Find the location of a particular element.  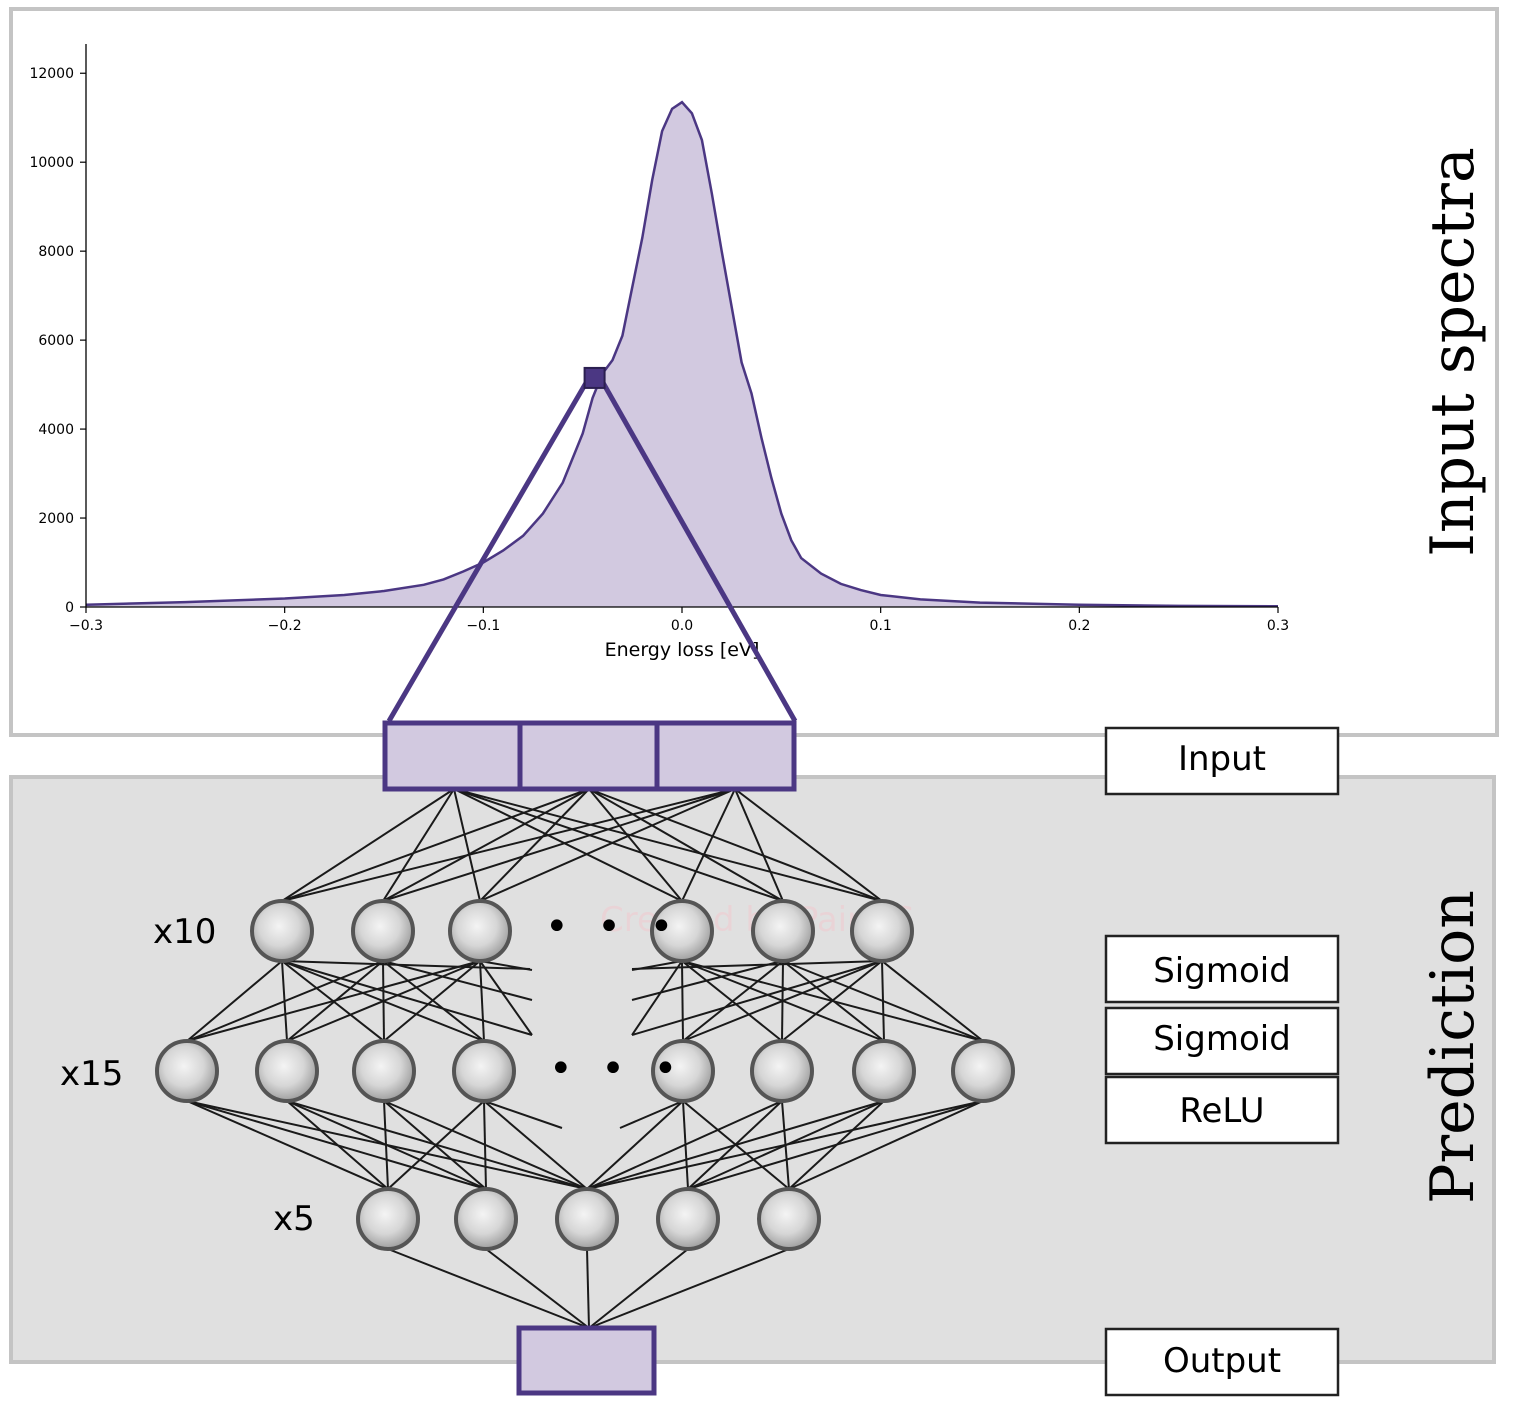

y-tick-label: 8000 is located at coordinates (56, 252).